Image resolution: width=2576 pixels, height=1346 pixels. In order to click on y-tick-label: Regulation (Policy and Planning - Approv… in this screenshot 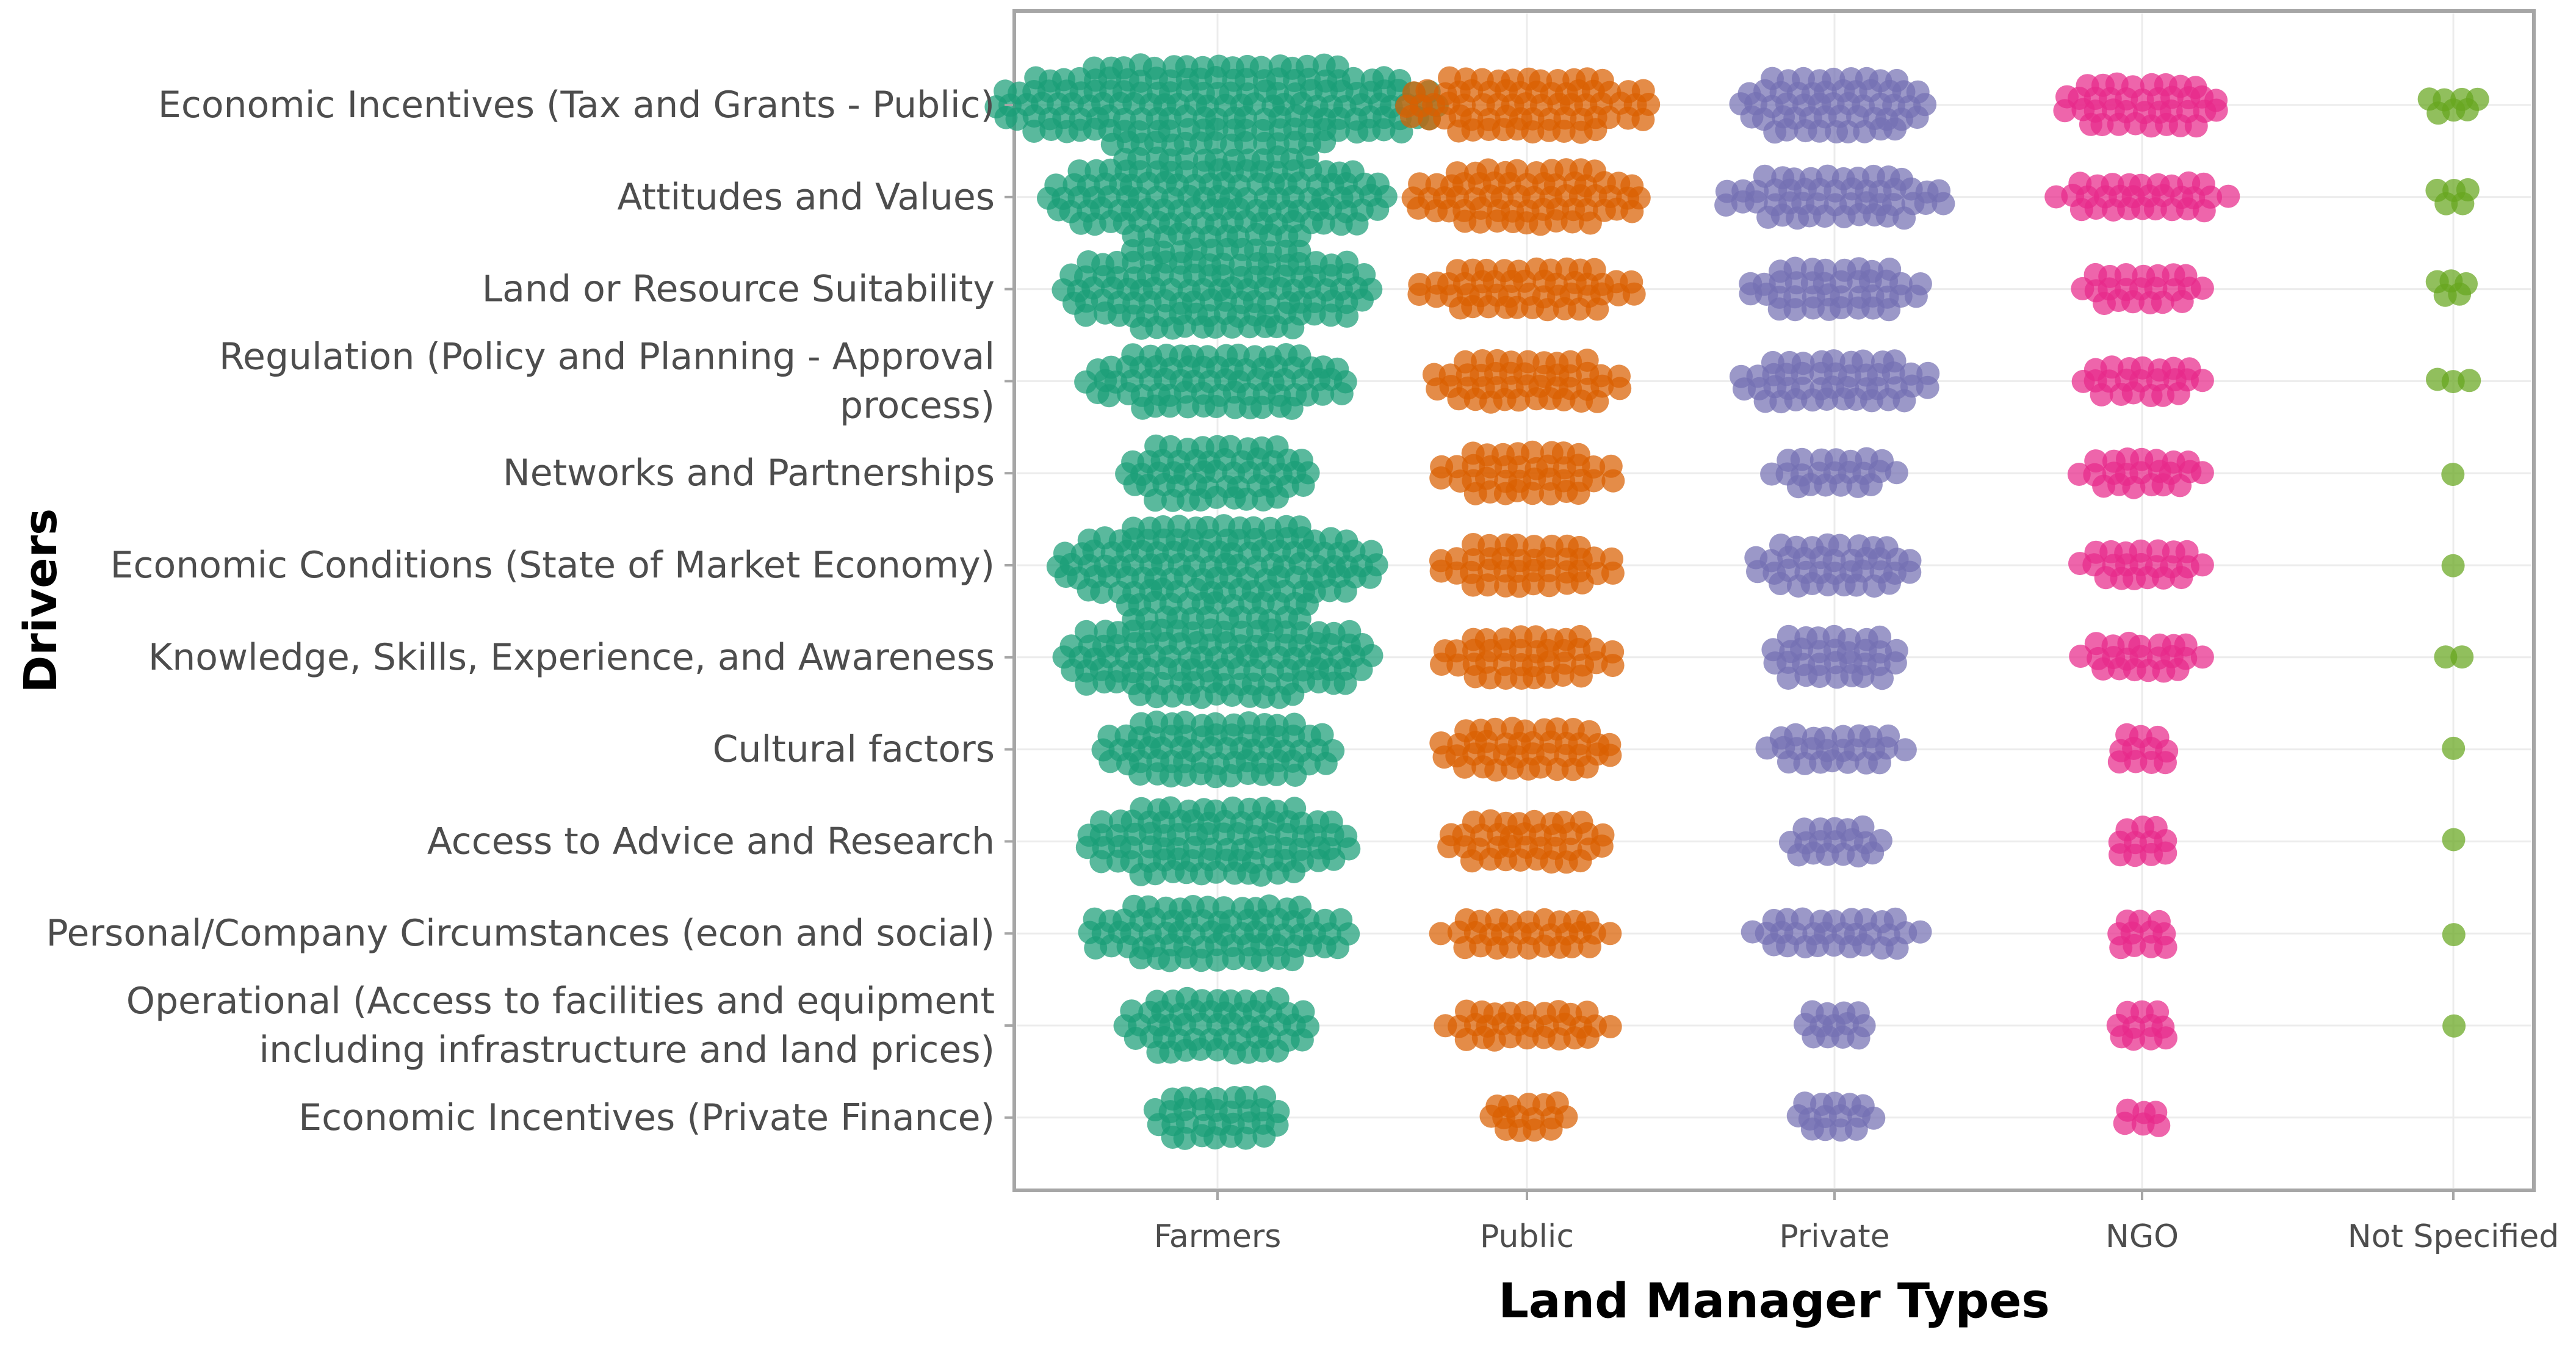, I will do `click(607, 381)`.